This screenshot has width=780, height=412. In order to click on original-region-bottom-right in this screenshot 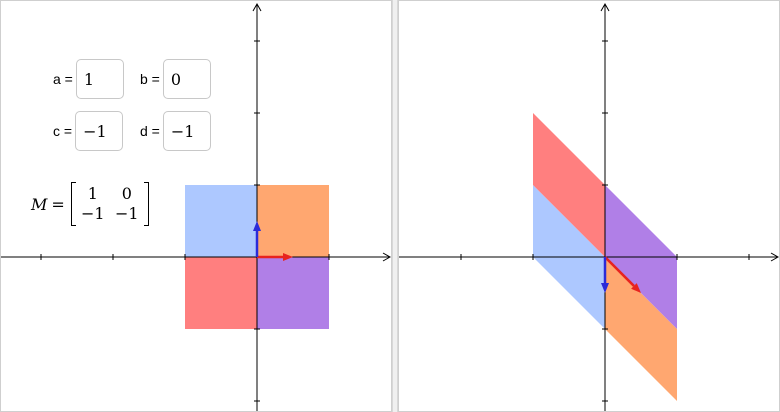, I will do `click(293, 293)`.